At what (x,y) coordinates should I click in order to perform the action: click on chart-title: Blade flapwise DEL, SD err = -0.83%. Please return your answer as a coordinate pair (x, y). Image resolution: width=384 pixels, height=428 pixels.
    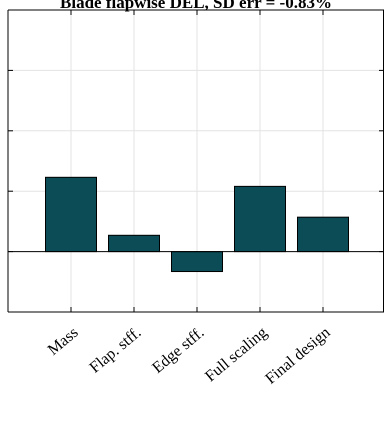
    Looking at the image, I should click on (196, 6).